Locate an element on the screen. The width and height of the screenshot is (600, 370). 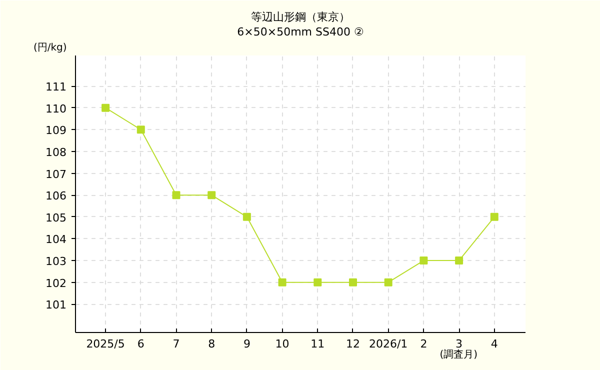
x-tick-label: 8 is located at coordinates (212, 344).